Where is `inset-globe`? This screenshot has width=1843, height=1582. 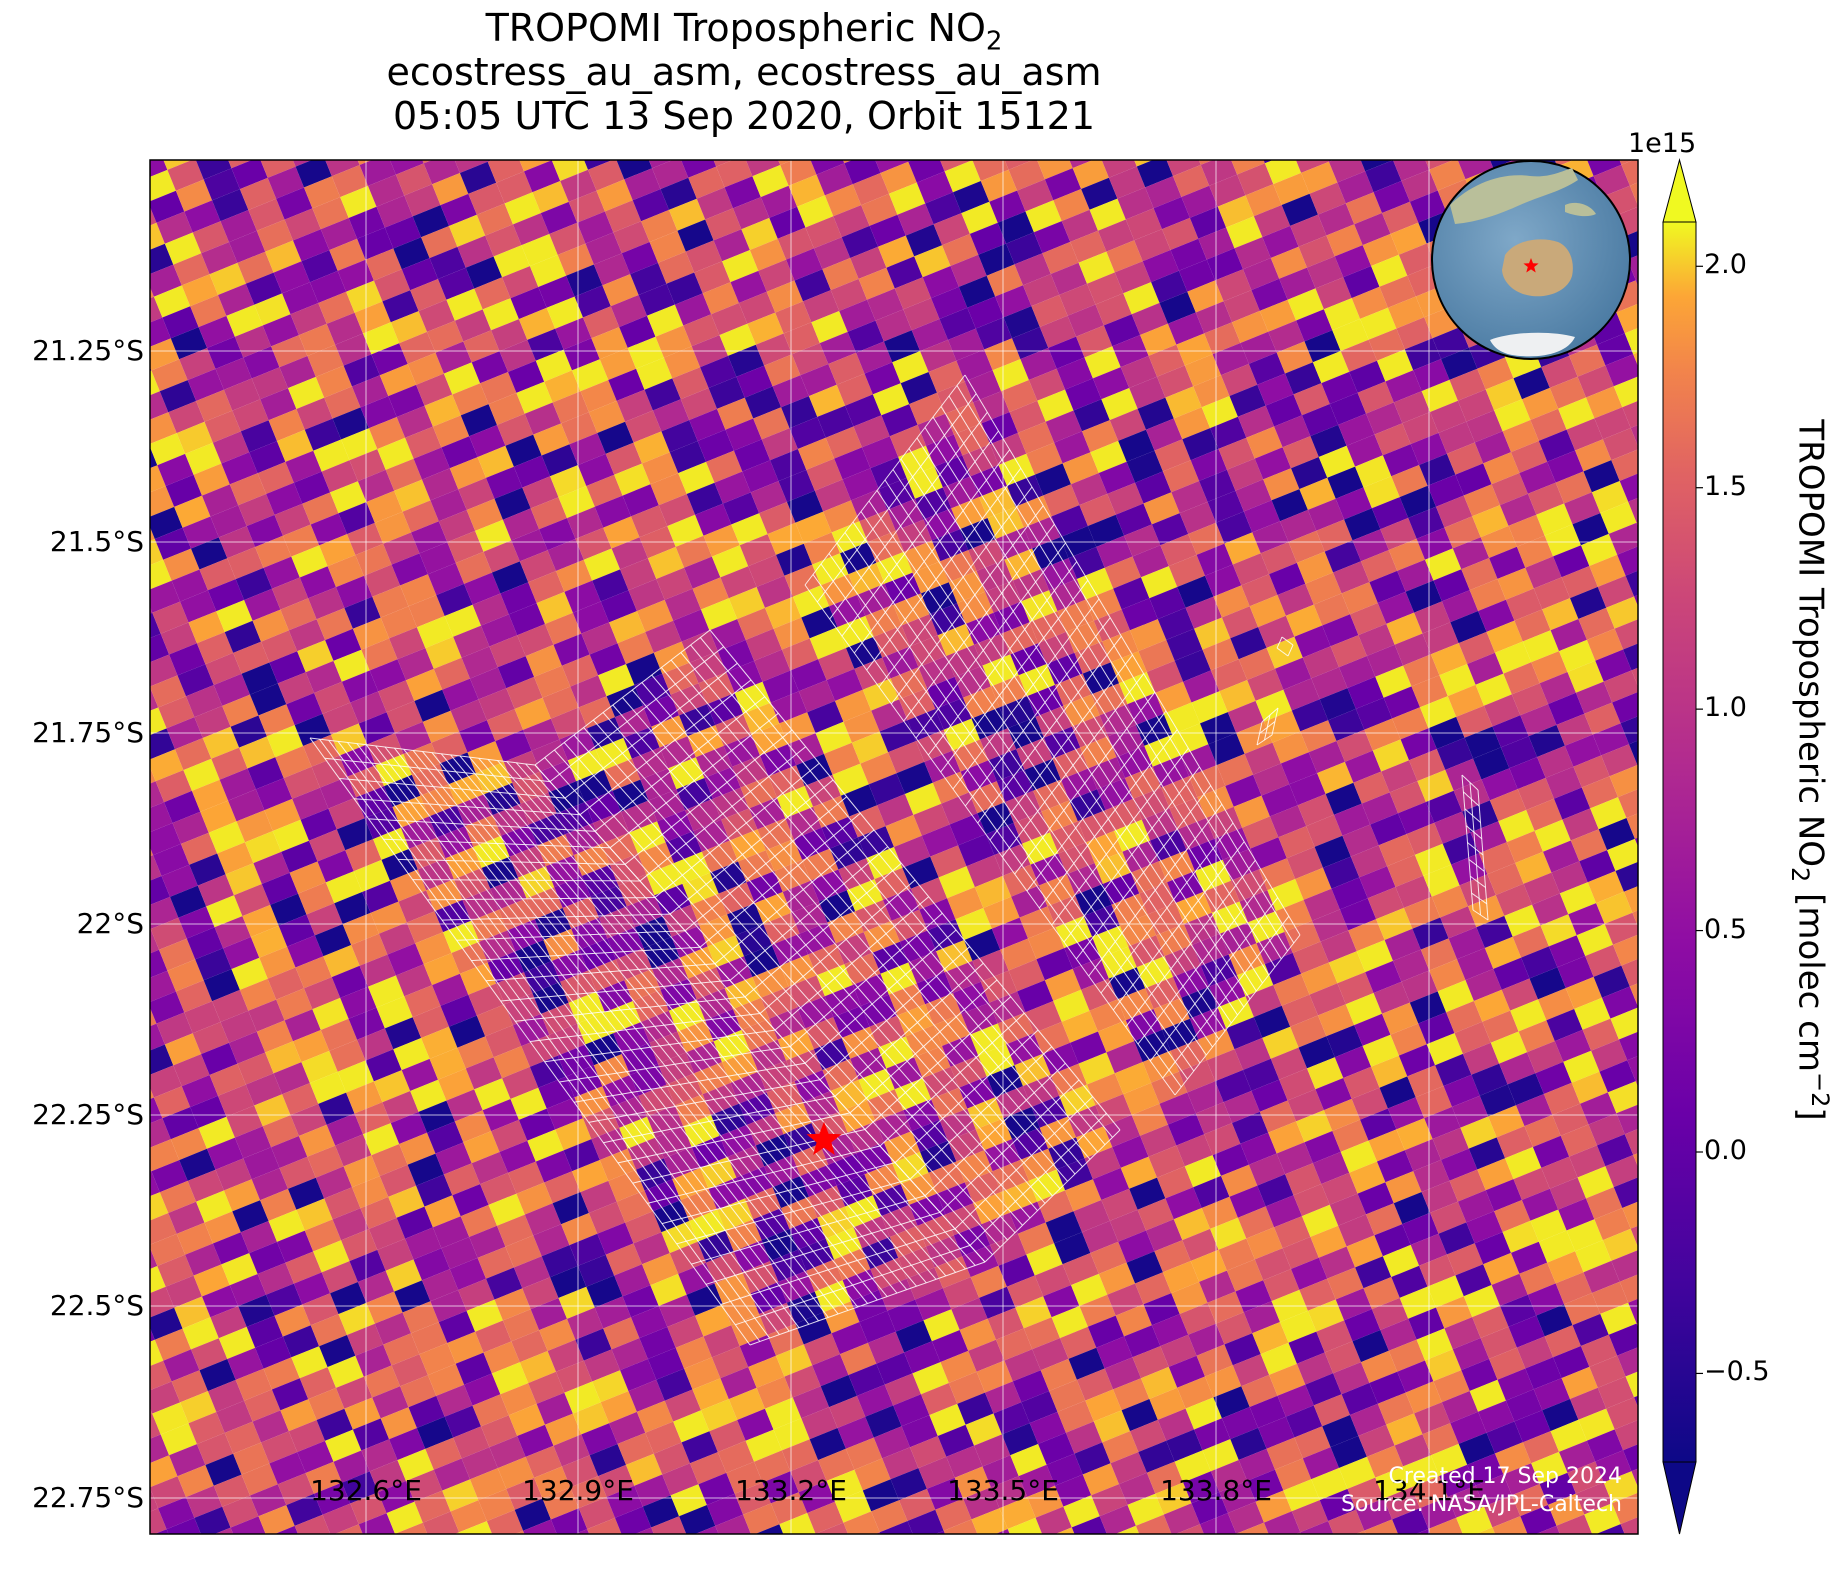
inset-globe is located at coordinates (1531, 260).